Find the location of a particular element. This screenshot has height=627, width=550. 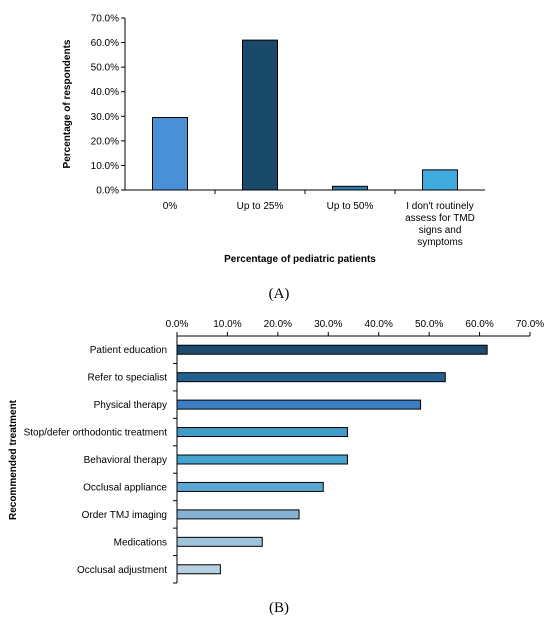

chart-b-category-label: Patient education is located at coordinates (128, 350).